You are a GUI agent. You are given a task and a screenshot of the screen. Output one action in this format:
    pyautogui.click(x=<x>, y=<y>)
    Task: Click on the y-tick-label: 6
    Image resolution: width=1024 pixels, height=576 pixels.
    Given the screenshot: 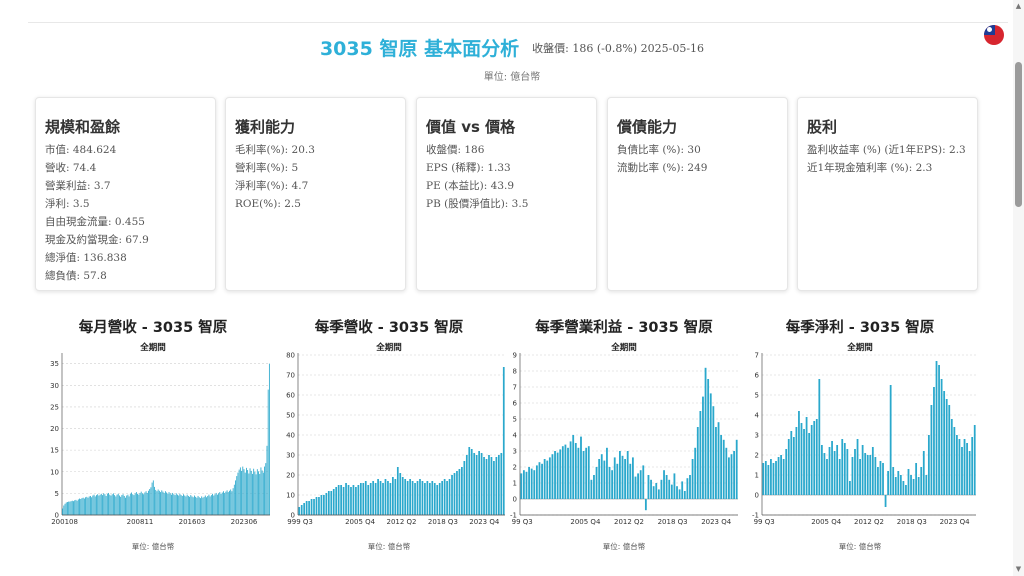 What is the action you would take?
    pyautogui.click(x=757, y=376)
    